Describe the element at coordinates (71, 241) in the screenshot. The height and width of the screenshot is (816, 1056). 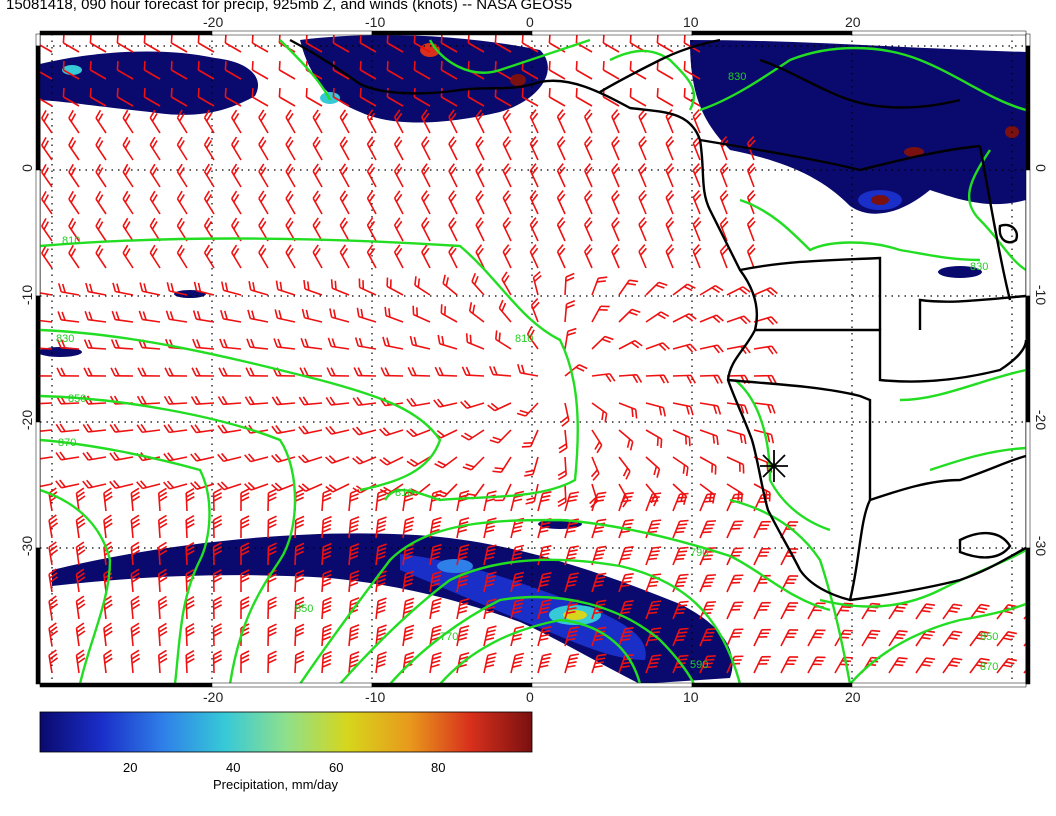
I see `contour-label: 810` at that location.